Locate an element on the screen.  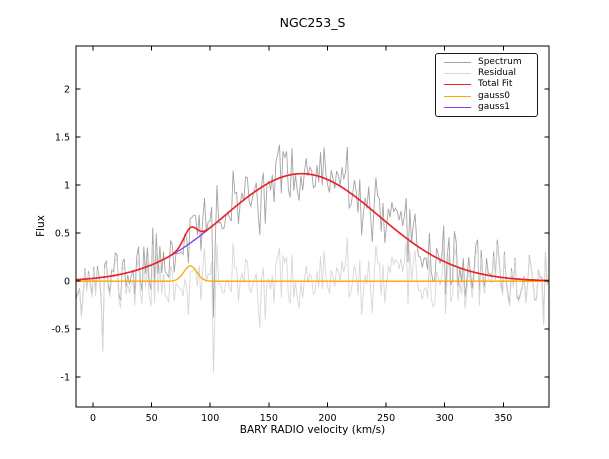
y-tick-label: 0 is located at coordinates (67, 282).